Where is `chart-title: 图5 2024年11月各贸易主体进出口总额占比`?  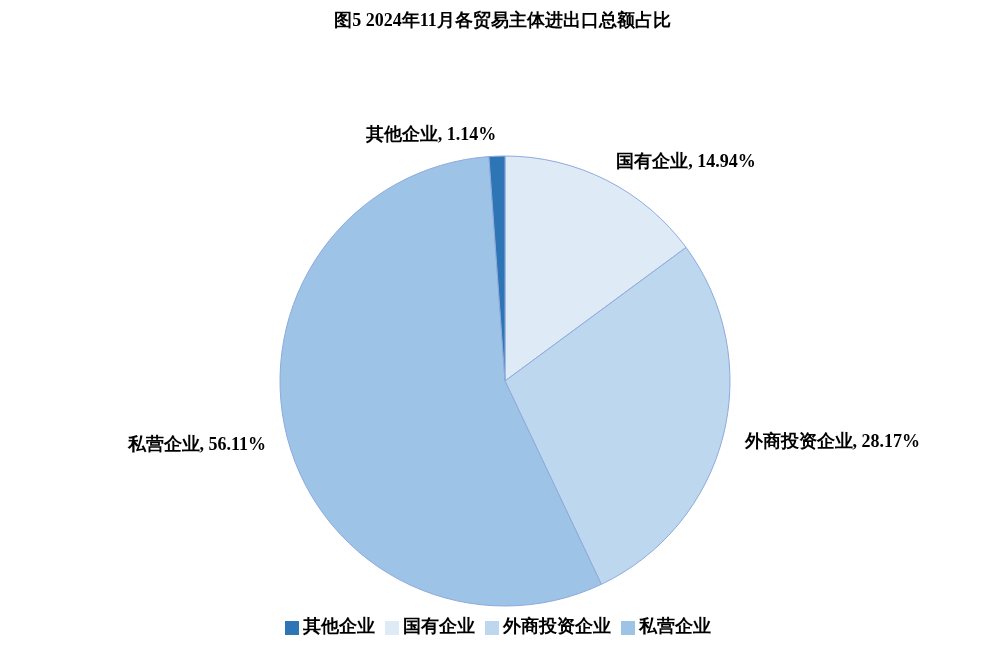 chart-title: 图5 2024年11月各贸易主体进出口总额占比 is located at coordinates (502, 20).